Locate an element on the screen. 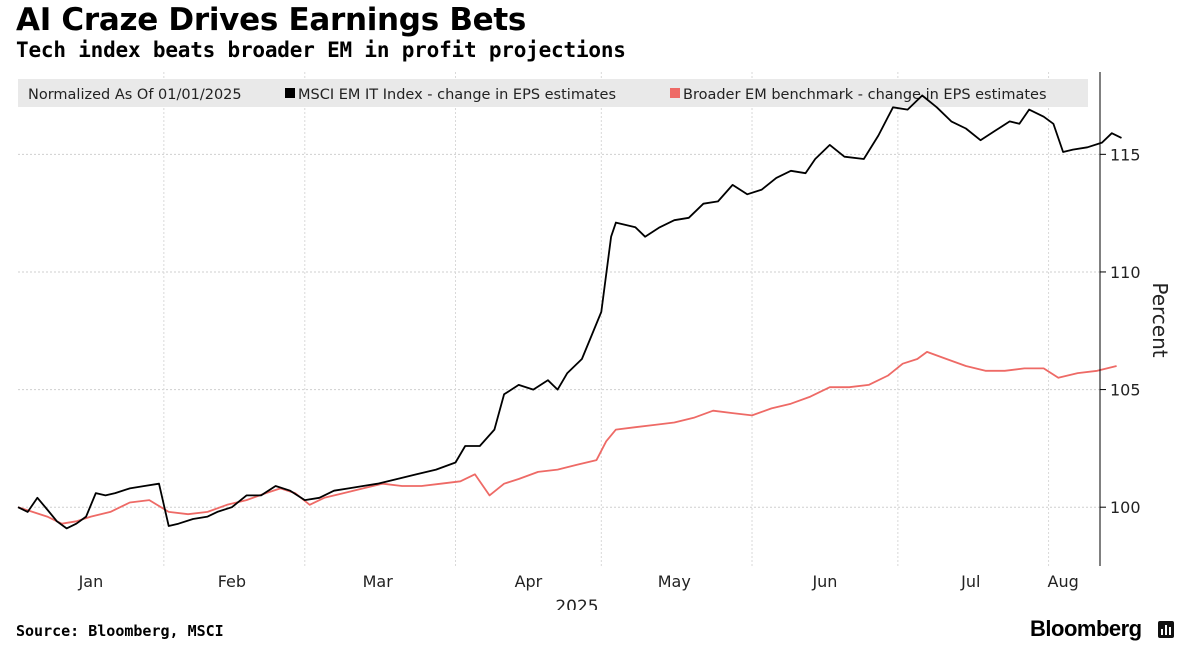 Image resolution: width=1185 pixels, height=654 pixels. y-tick-label-115: 115 is located at coordinates (1125, 154).